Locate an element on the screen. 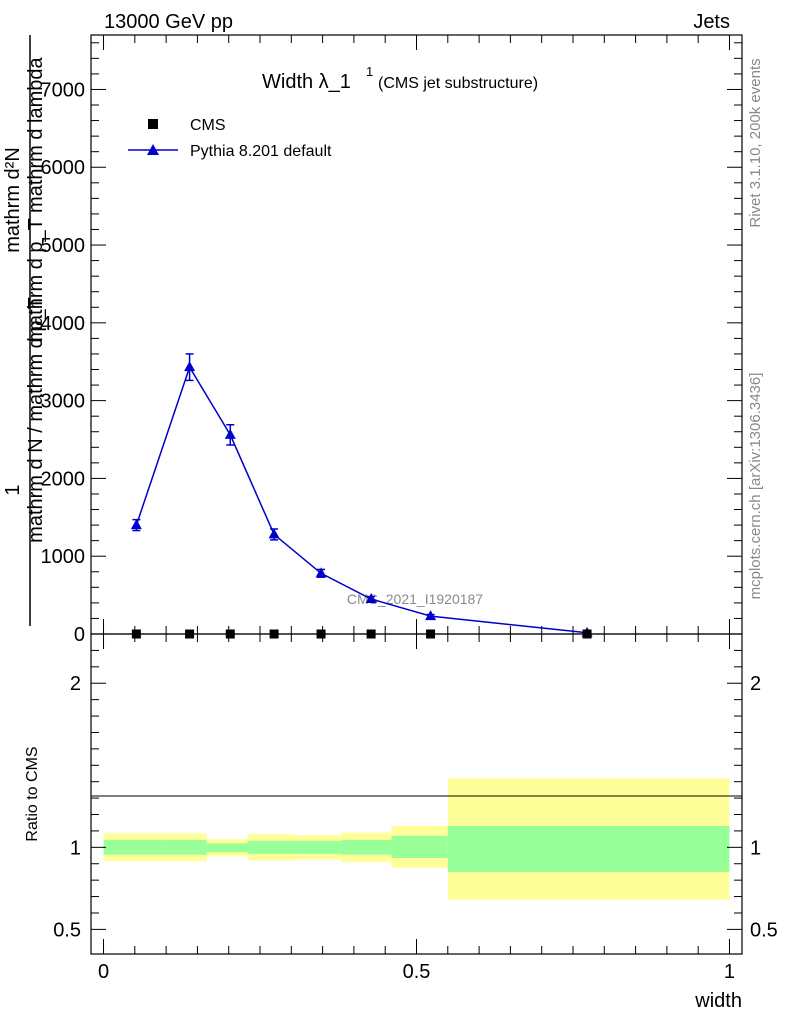 This screenshot has height=1024, width=786. legend-cms-marker is located at coordinates (153, 124).